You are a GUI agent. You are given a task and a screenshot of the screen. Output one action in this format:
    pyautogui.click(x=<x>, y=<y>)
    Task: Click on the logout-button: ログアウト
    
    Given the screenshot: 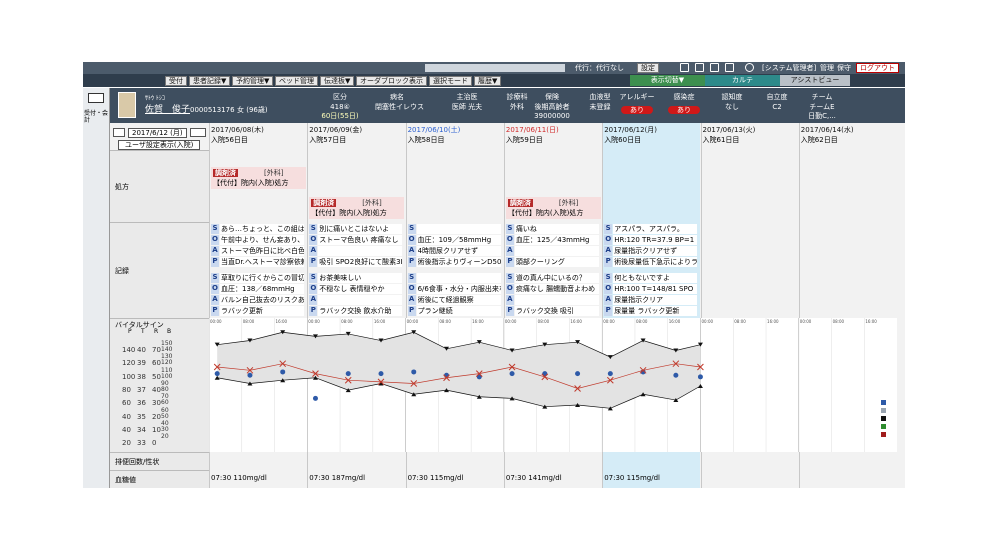 What is the action you would take?
    pyautogui.click(x=877, y=68)
    